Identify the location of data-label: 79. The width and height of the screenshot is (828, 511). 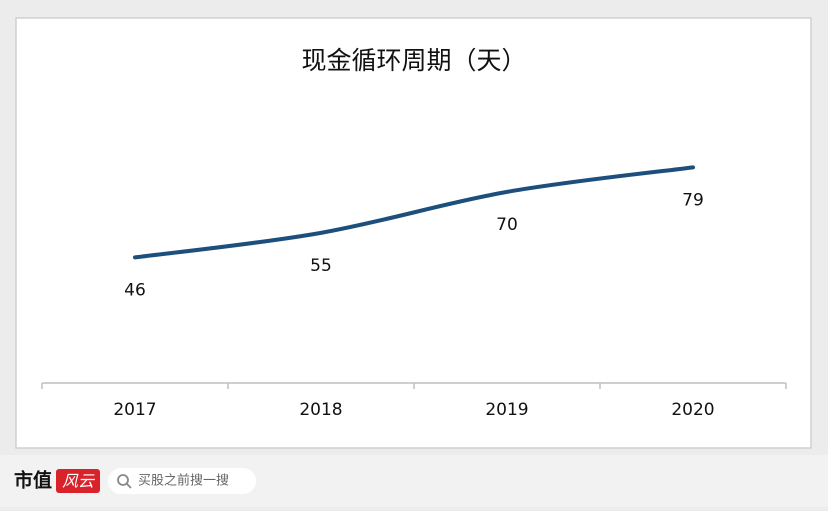
(693, 200).